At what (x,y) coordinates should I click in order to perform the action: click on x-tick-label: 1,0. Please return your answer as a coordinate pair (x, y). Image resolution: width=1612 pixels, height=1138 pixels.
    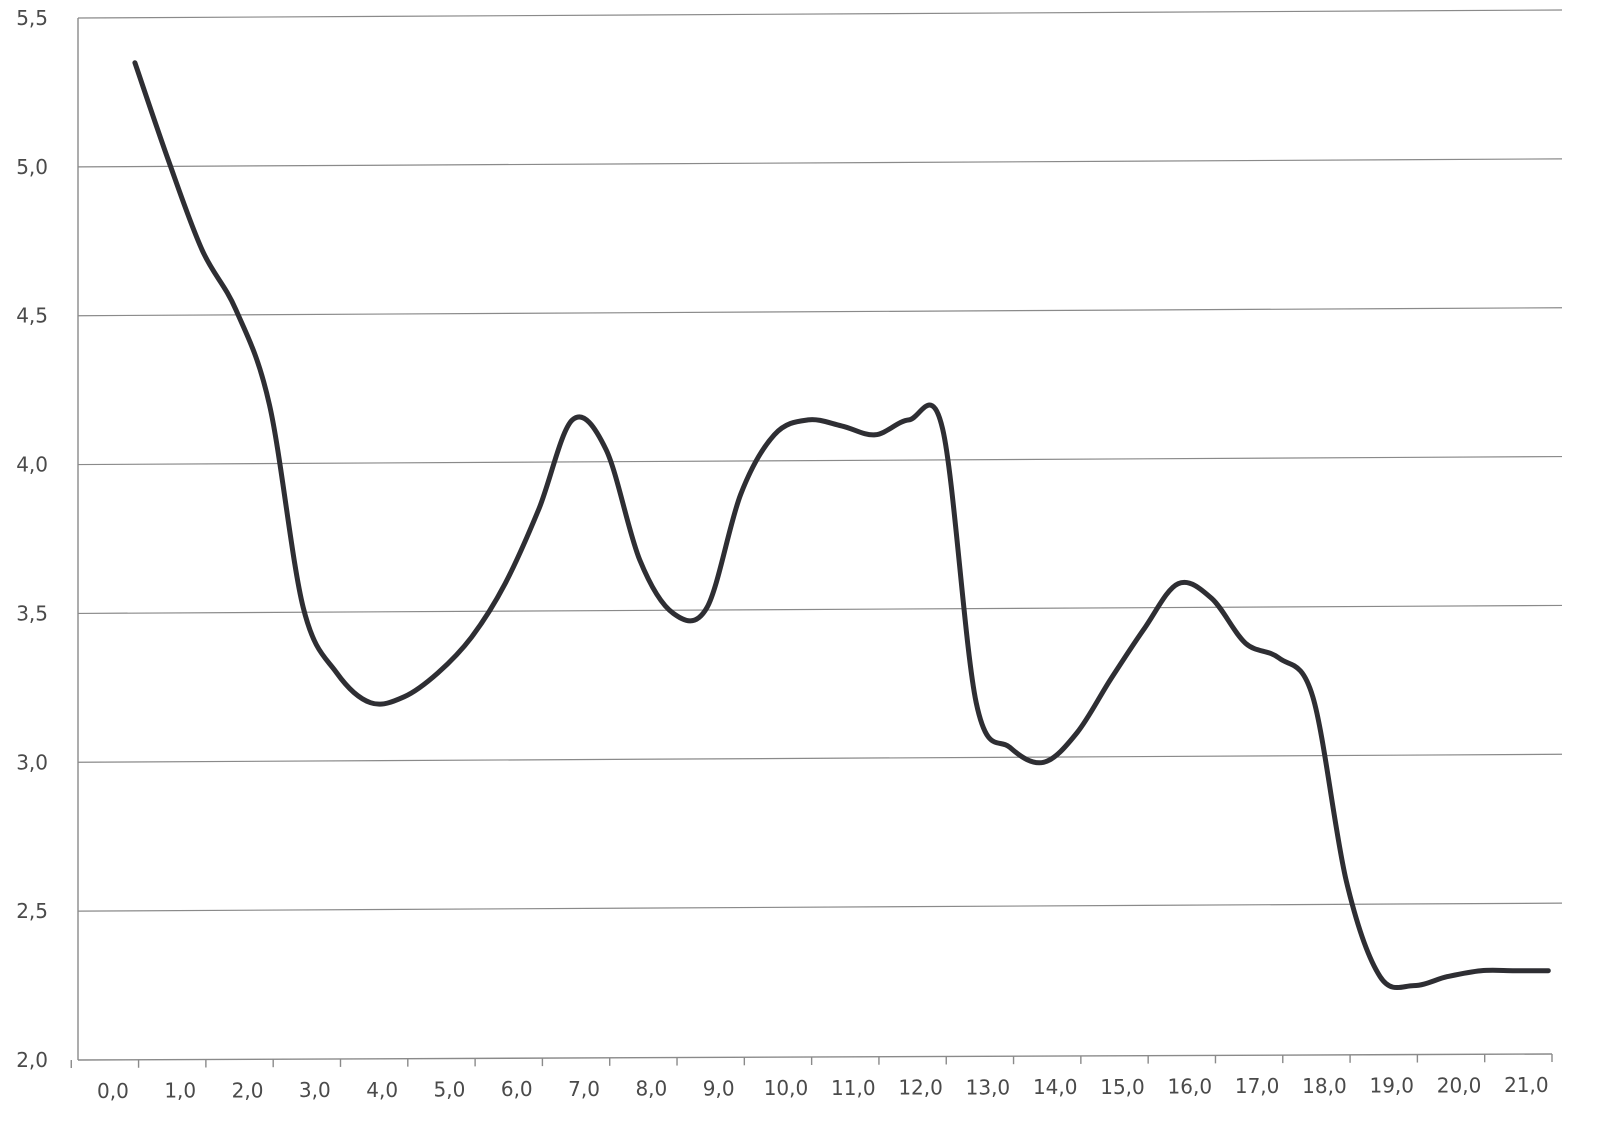
    Looking at the image, I should click on (180, 1091).